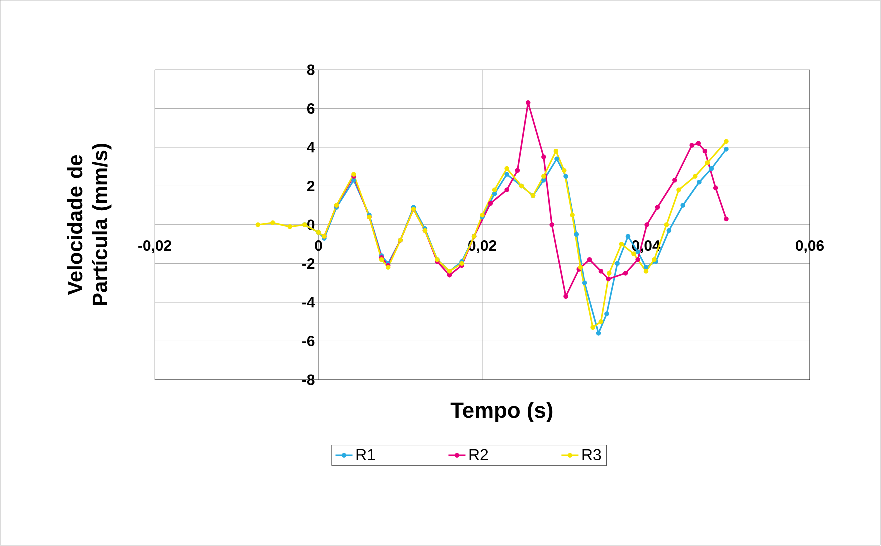 This screenshot has height=546, width=881. What do you see at coordinates (309, 302) in the screenshot?
I see `y-tick-label: -4` at bounding box center [309, 302].